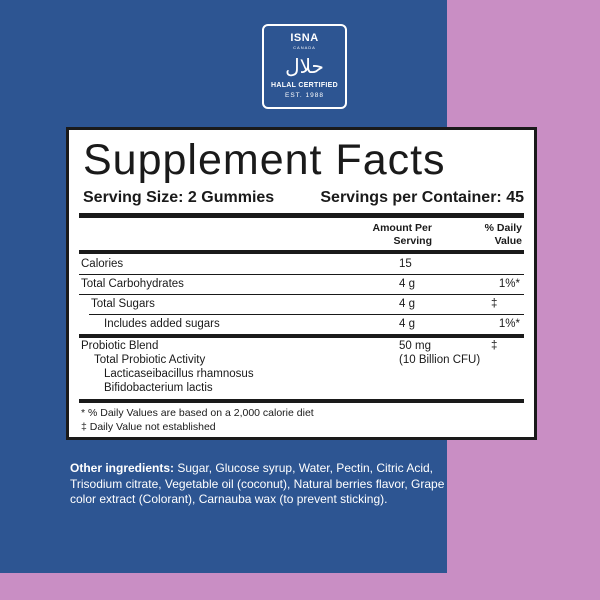 The height and width of the screenshot is (600, 600). I want to click on probiotic-strain: Bifidobacterium lactis, so click(158, 388).